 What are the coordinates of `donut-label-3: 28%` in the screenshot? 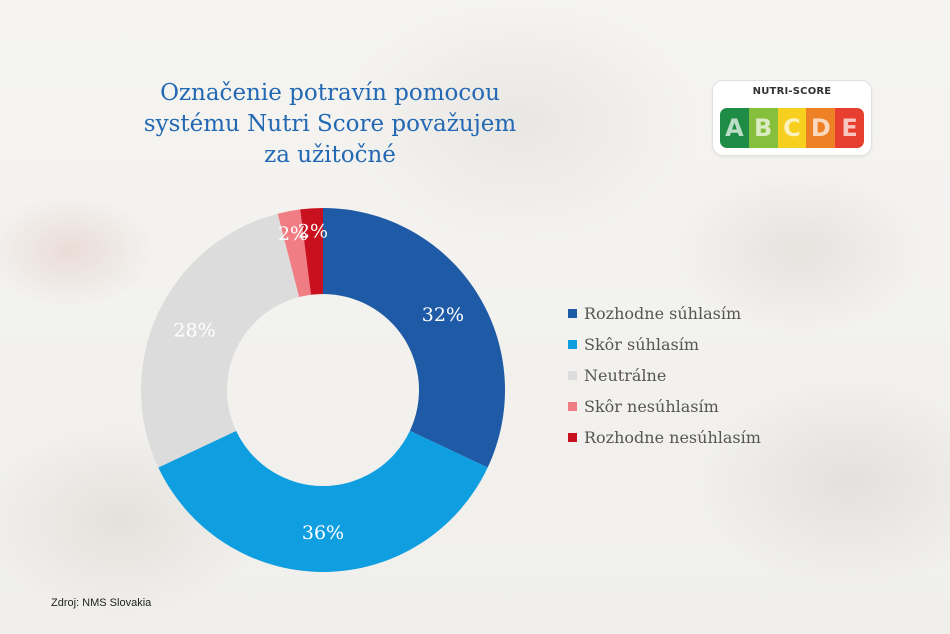 It's located at (194, 331).